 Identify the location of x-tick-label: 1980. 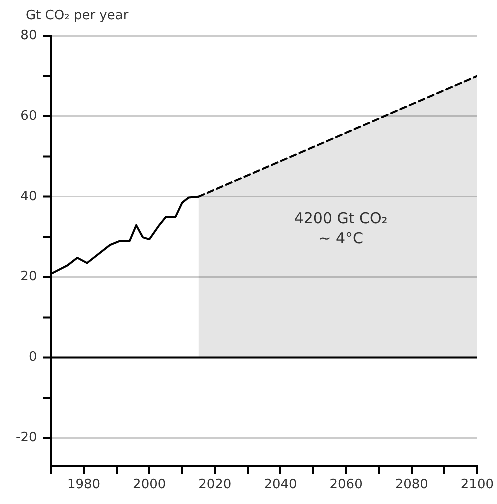
(84, 485).